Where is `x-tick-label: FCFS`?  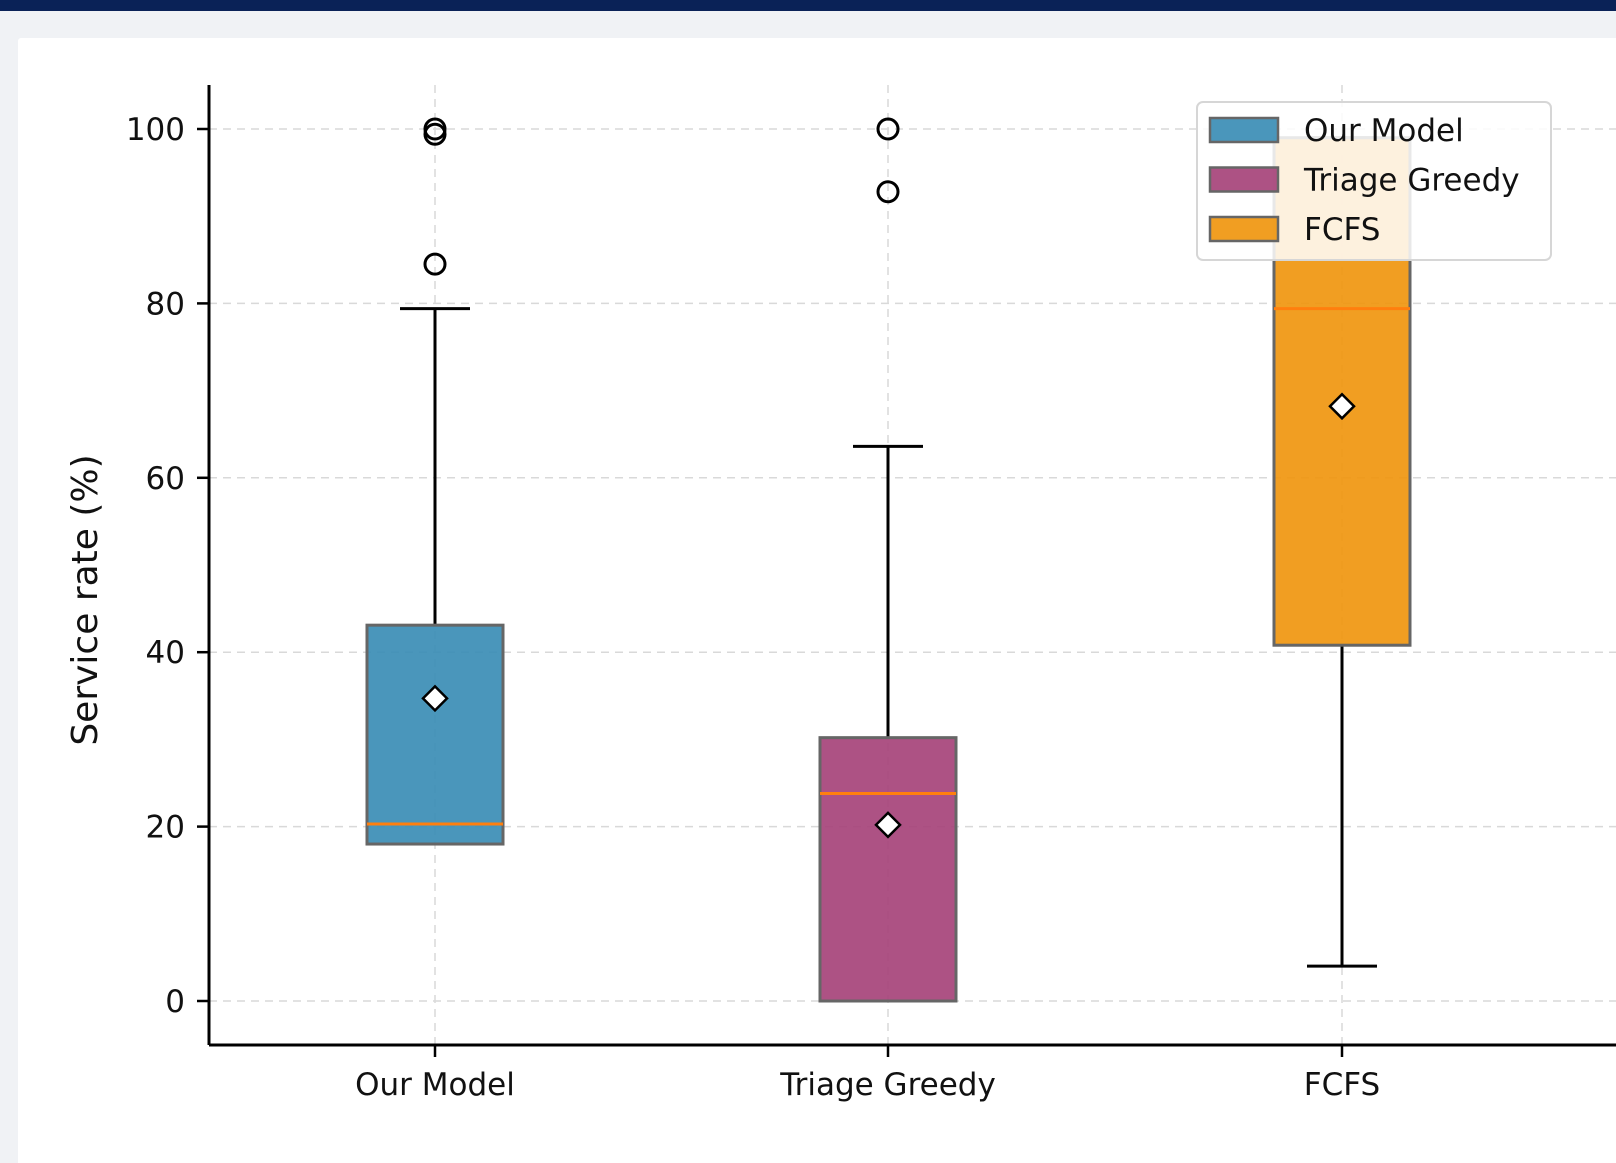
x-tick-label: FCFS is located at coordinates (1342, 1085).